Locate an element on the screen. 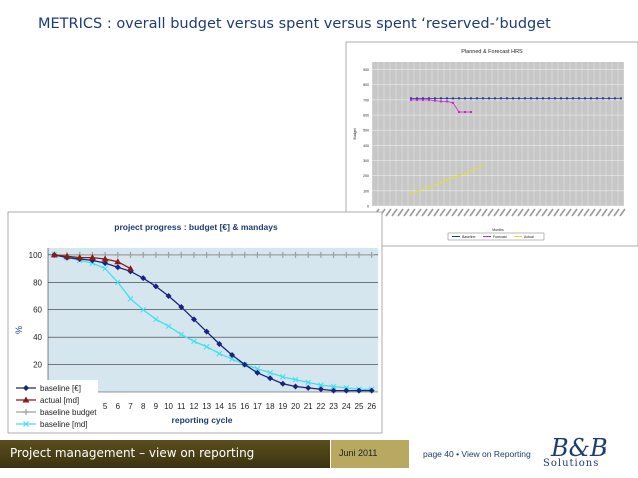 The width and height of the screenshot is (638, 478). legend-label: baseline budget is located at coordinates (68, 412).